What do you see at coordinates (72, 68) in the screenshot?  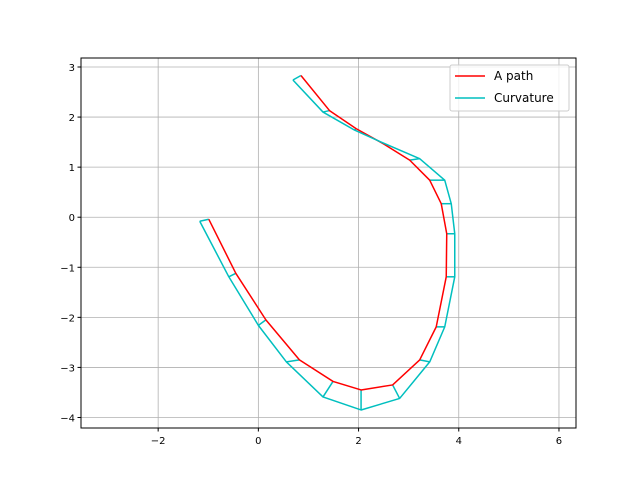 I see `tick-label-y: 3` at bounding box center [72, 68].